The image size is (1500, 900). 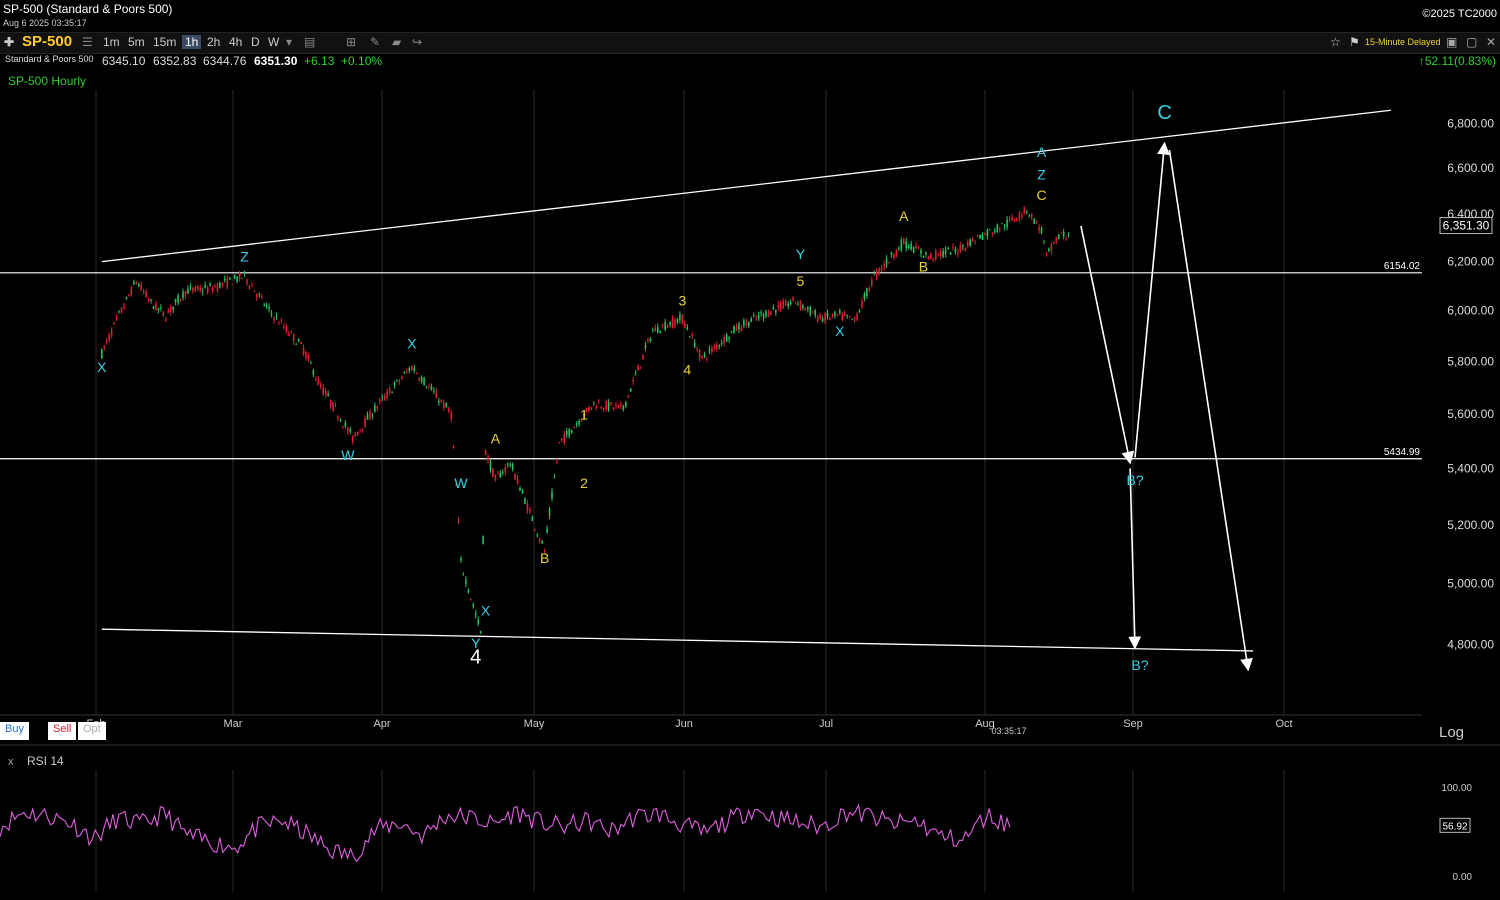 I want to click on star-icon: ☆, so click(x=1335, y=42).